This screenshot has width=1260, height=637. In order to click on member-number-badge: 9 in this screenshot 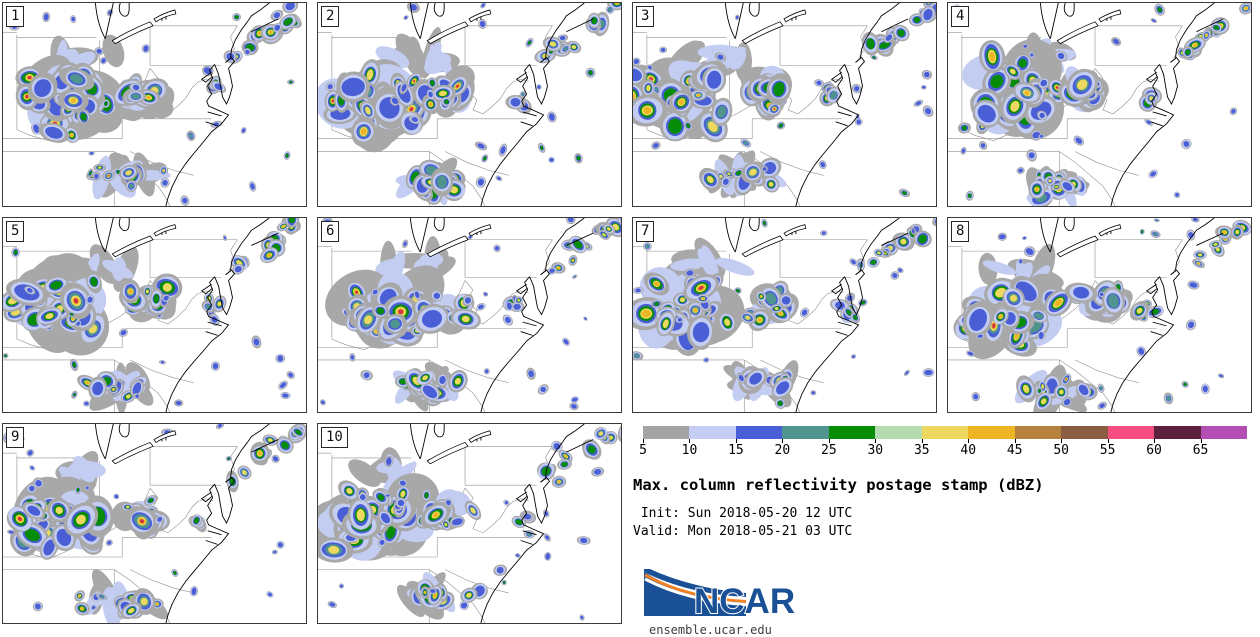, I will do `click(15, 437)`.